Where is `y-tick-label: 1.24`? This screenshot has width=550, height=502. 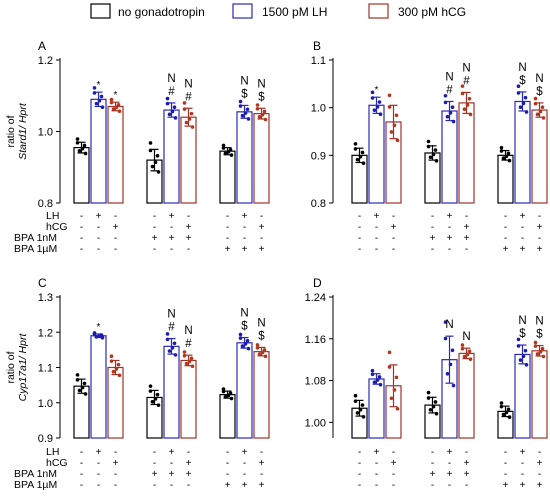
y-tick-label: 1.24 is located at coordinates (315, 298).